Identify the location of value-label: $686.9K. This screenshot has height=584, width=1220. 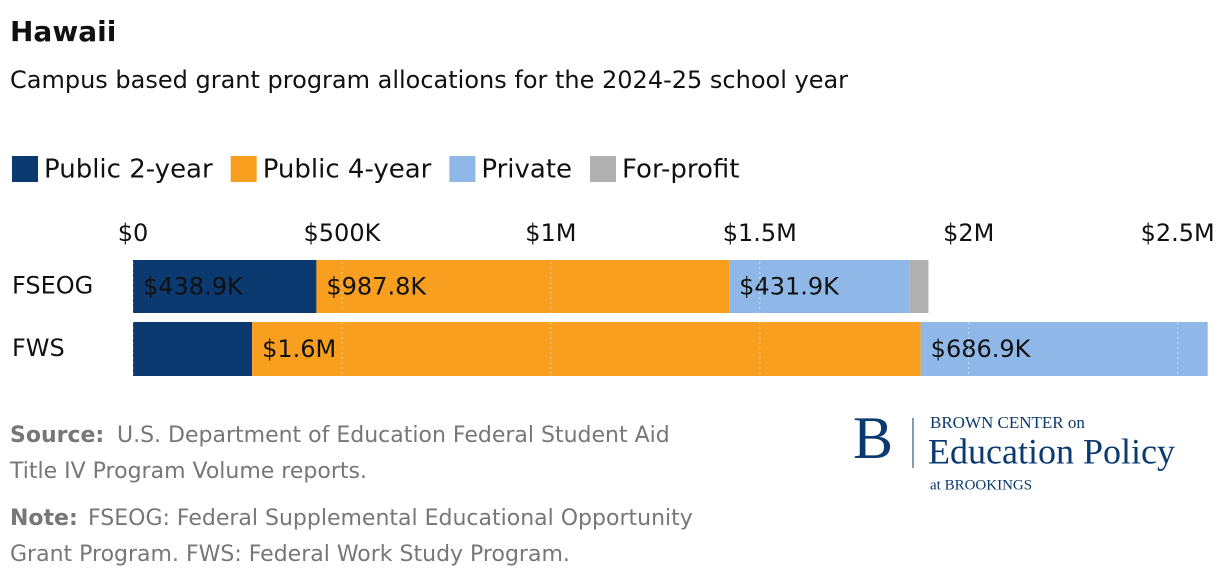
(981, 349).